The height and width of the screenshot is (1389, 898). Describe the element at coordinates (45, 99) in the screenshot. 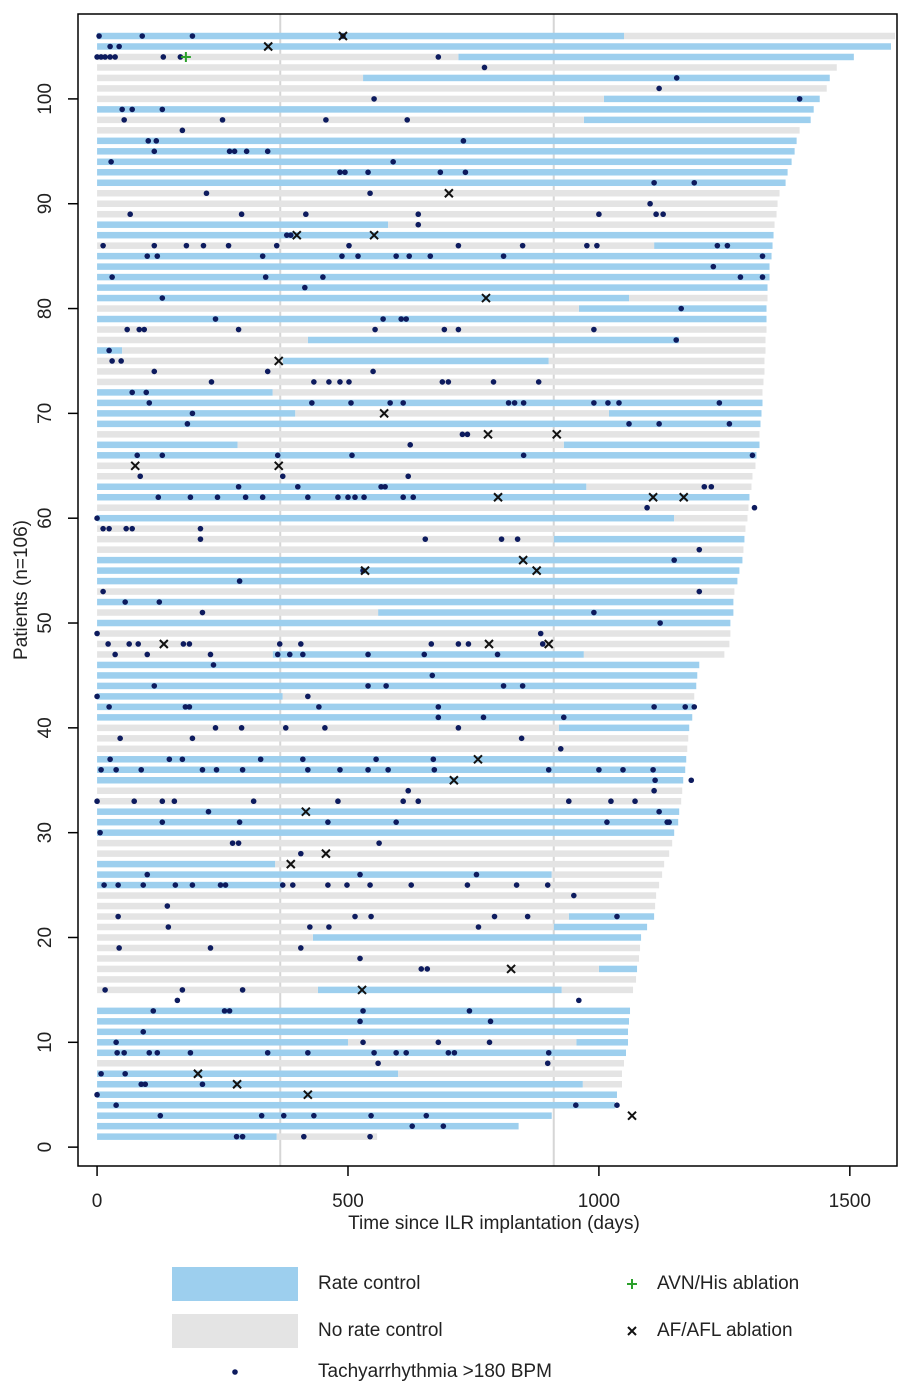

I see `y-tick-label: 100` at that location.